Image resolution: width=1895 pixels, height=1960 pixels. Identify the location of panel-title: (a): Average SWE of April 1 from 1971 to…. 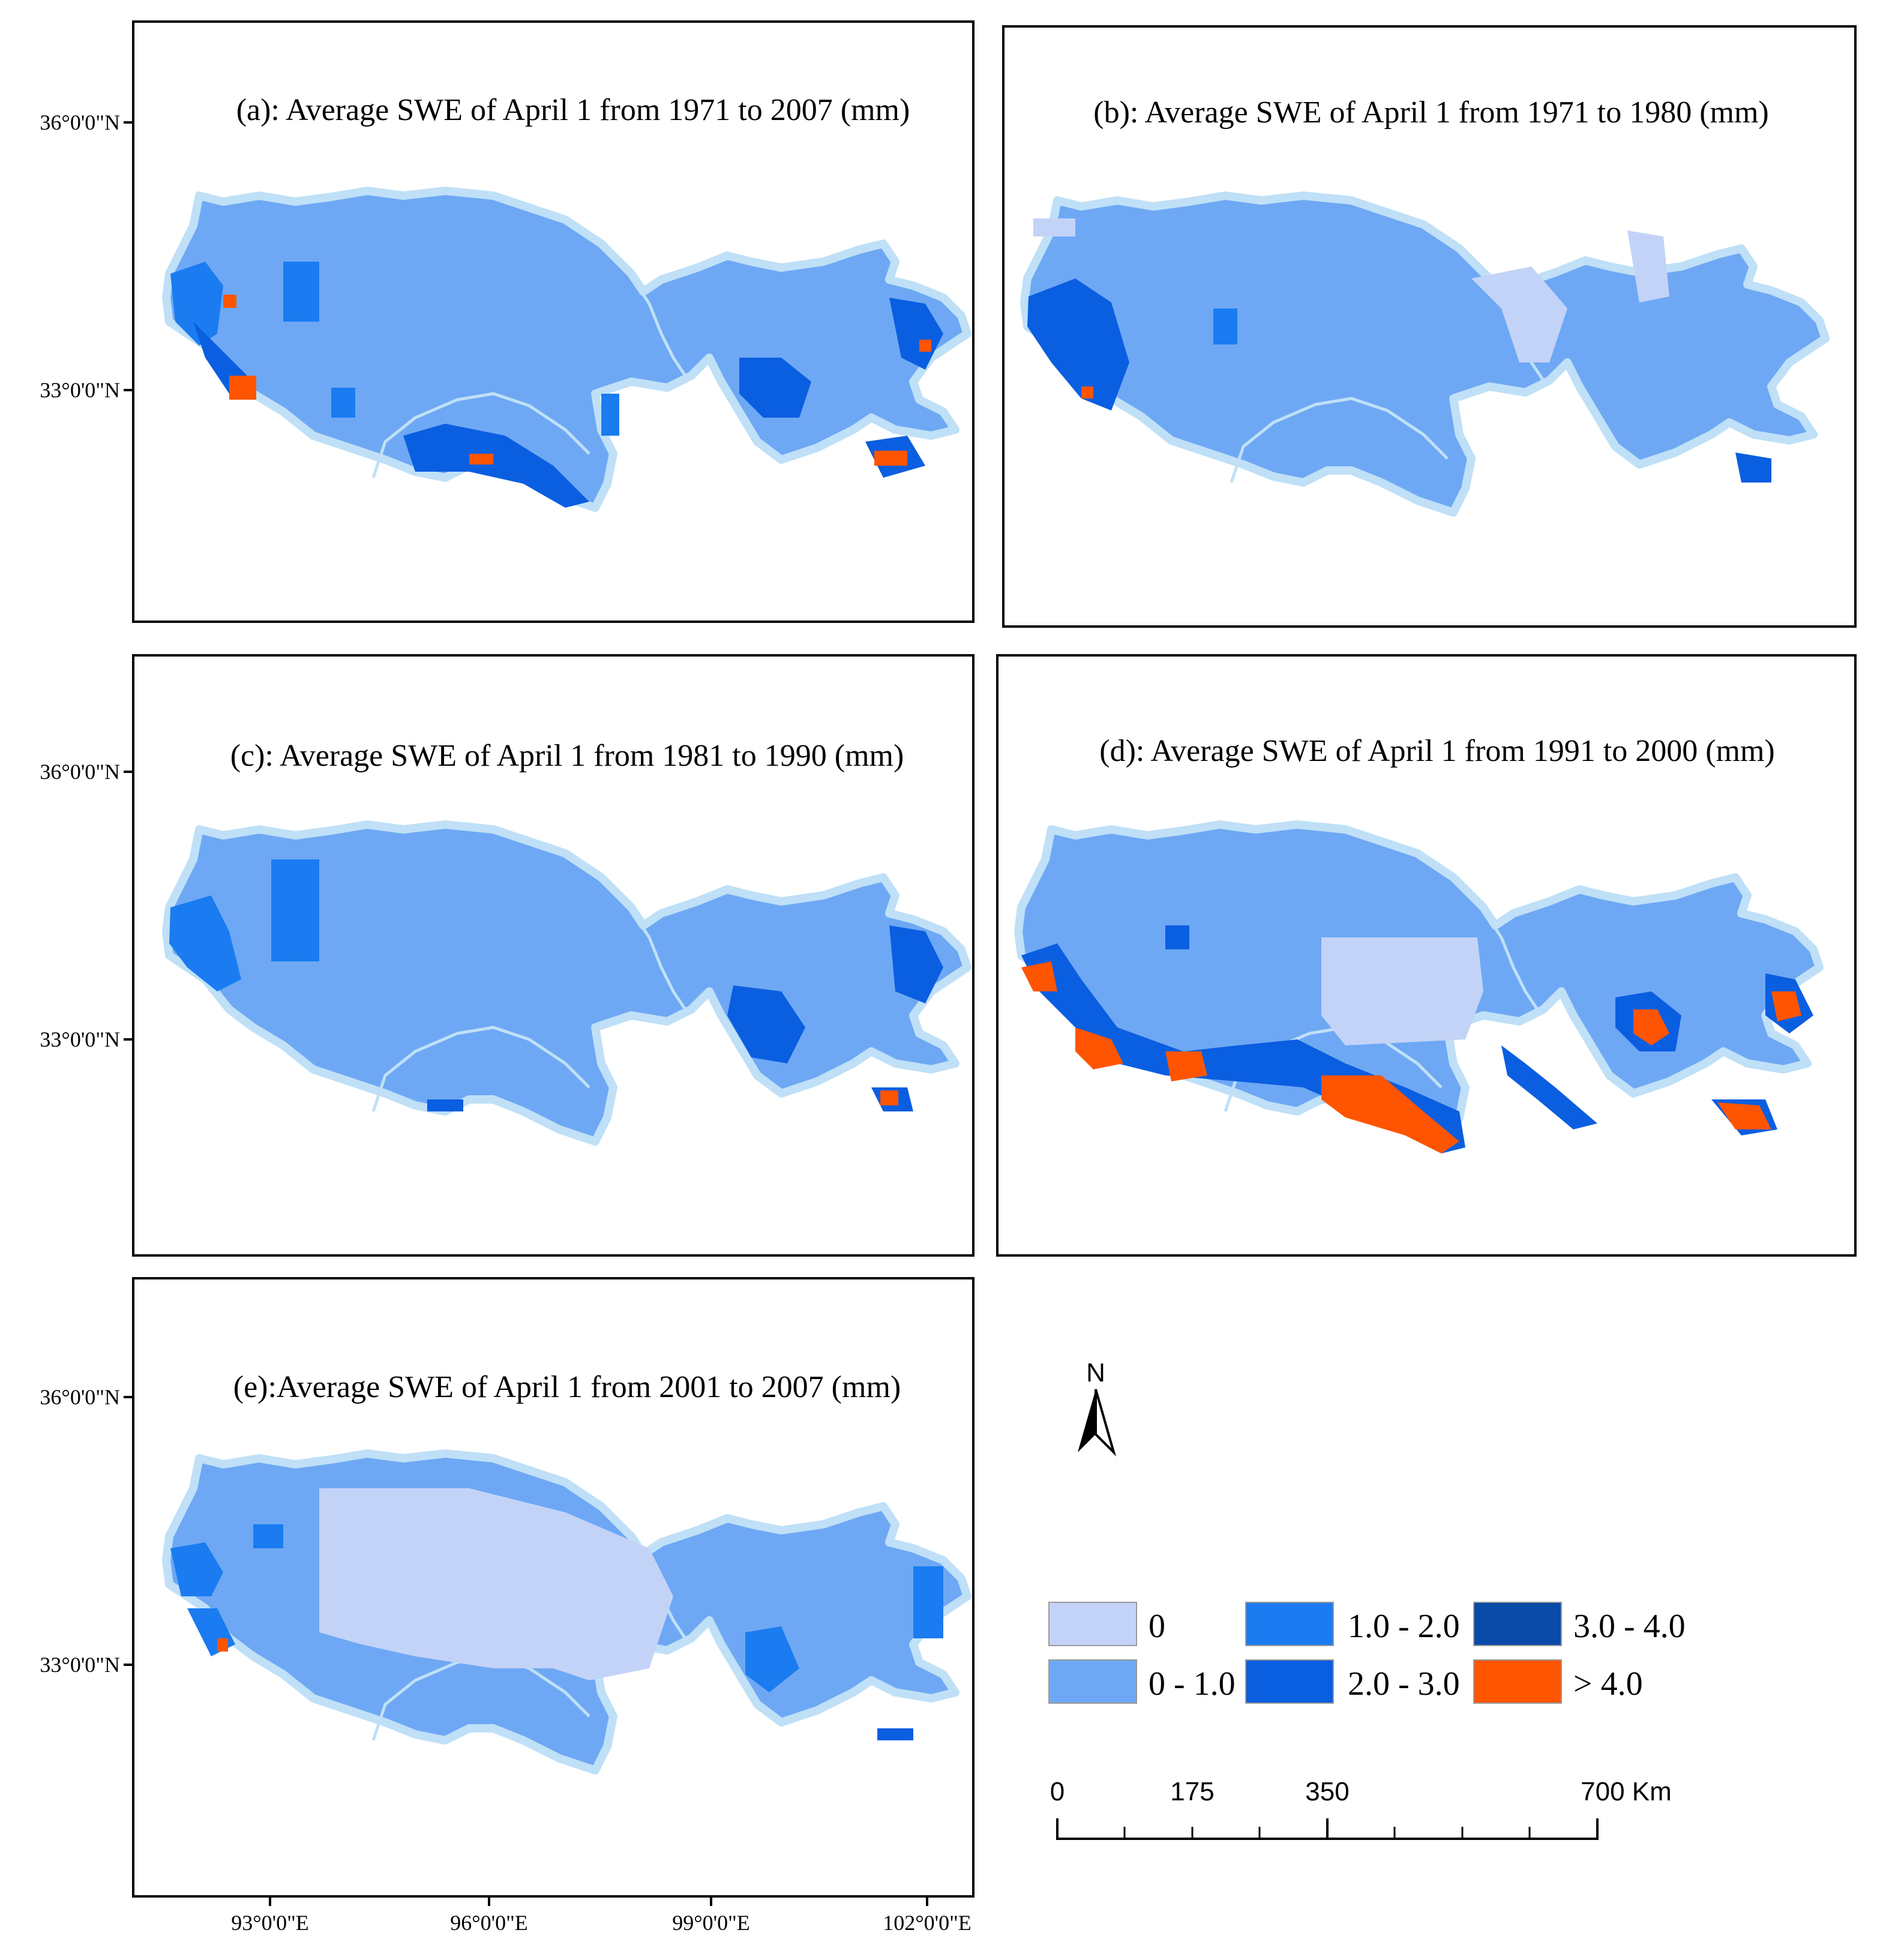
(573, 110).